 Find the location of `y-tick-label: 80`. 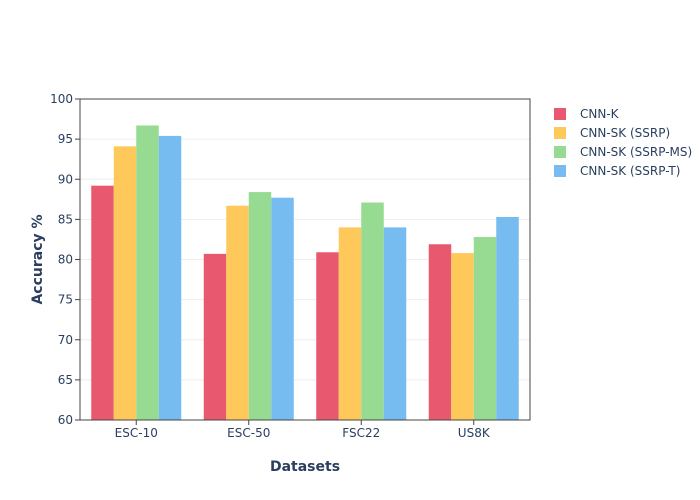

y-tick-label: 80 is located at coordinates (65, 260).